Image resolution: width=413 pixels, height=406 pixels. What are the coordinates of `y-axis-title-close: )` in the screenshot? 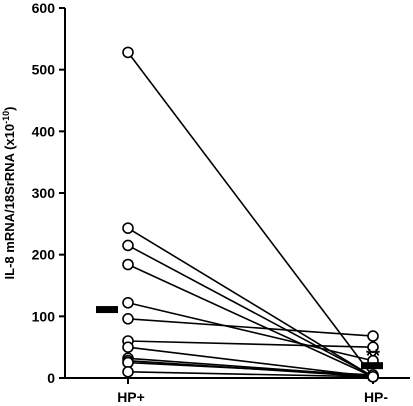 It's located at (9, 109).